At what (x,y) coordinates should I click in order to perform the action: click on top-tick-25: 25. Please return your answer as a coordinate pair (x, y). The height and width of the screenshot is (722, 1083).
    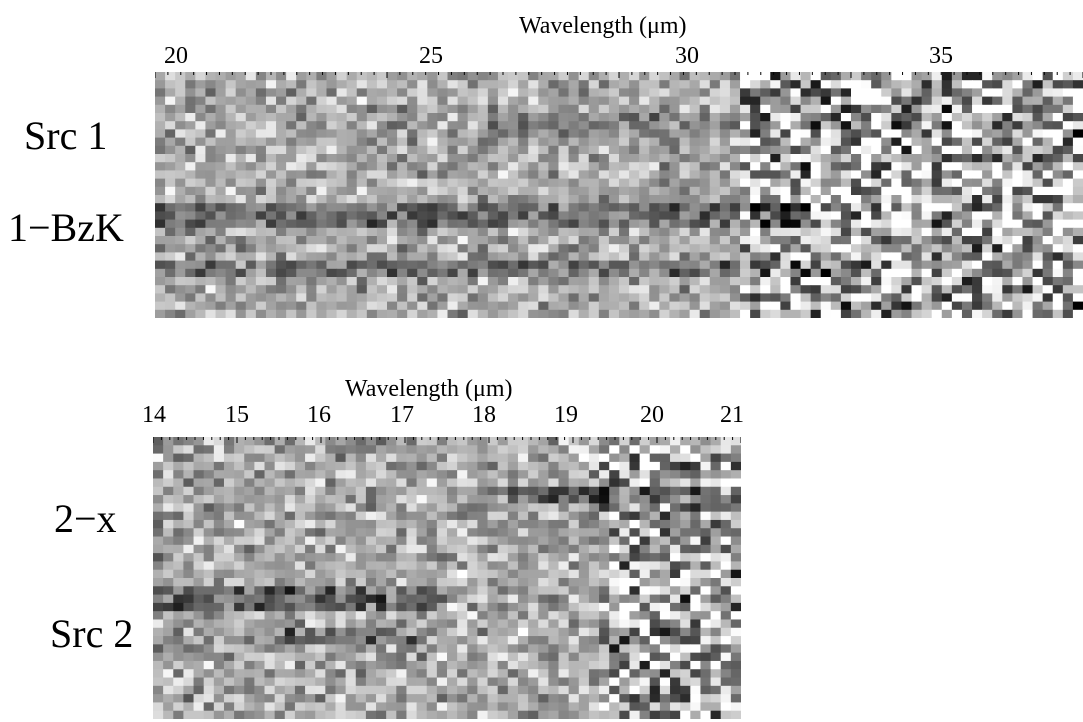
    Looking at the image, I should click on (431, 56).